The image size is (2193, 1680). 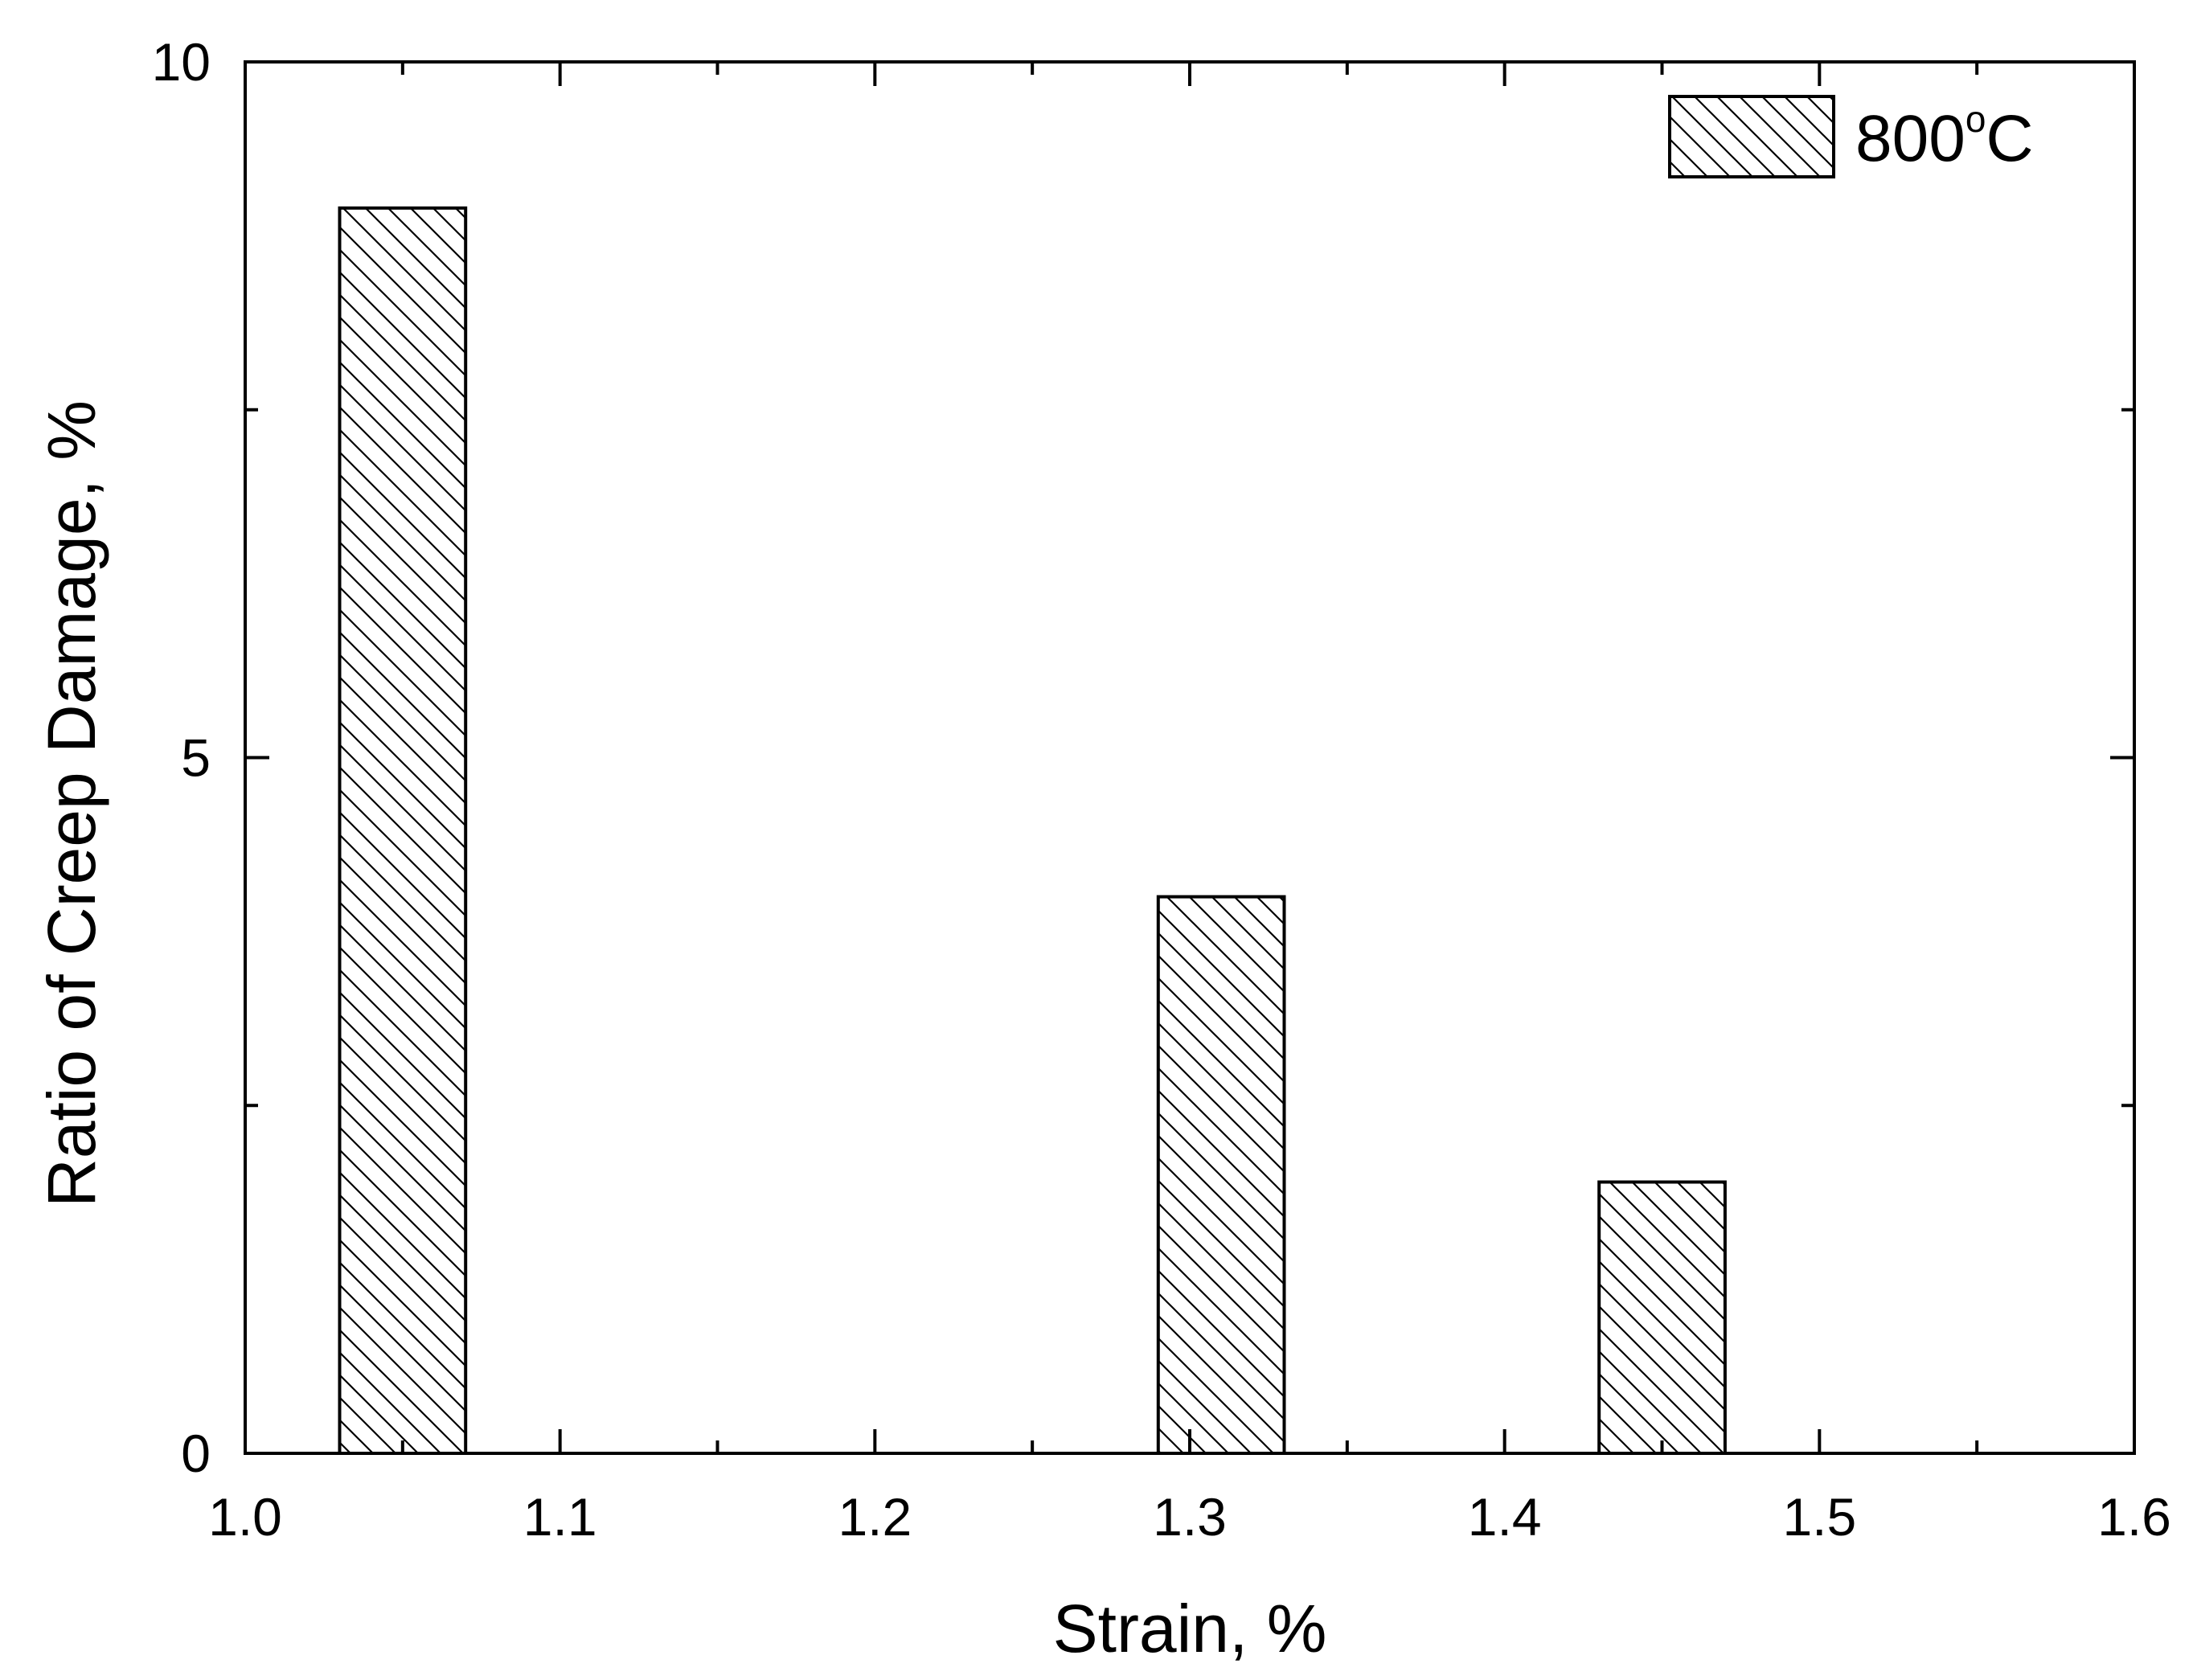 I want to click on y-axis-title: Ratio of Creep Damage, %, so click(x=71, y=803).